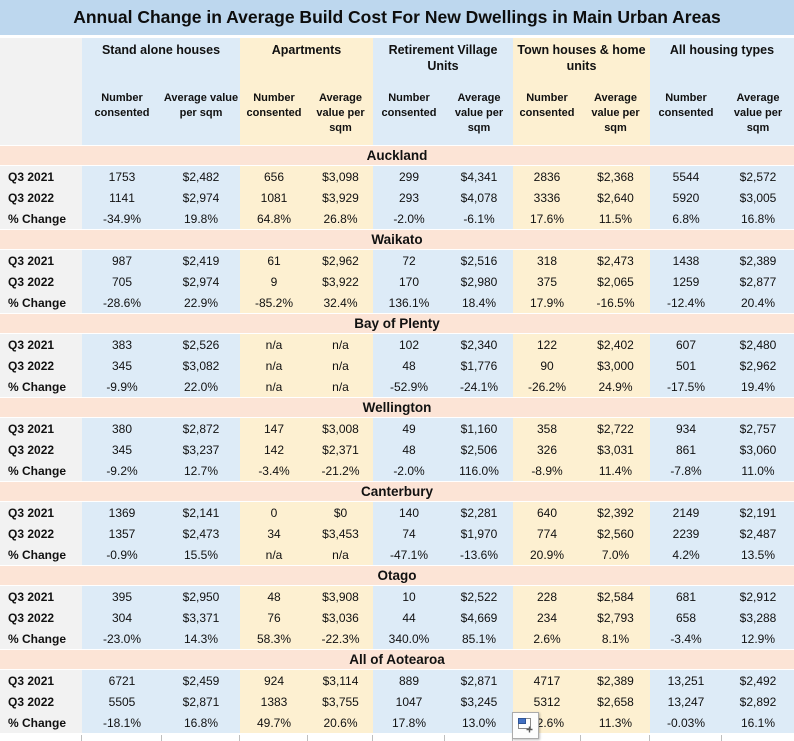 The width and height of the screenshot is (794, 741). What do you see at coordinates (201, 449) in the screenshot?
I see `data-cell: $3,237` at bounding box center [201, 449].